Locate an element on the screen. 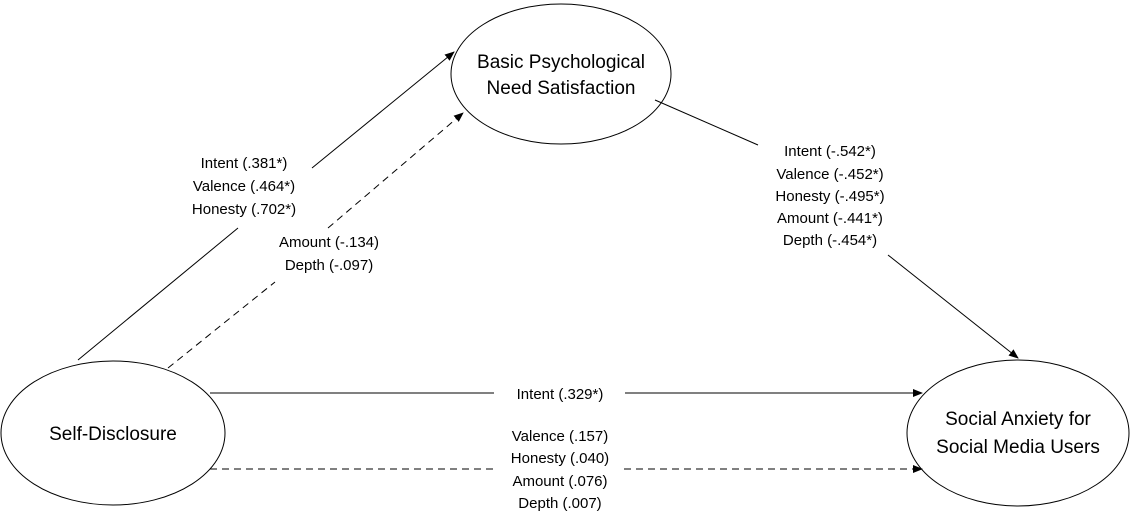 The height and width of the screenshot is (523, 1130). social-anxiety-node is located at coordinates (1018, 433).